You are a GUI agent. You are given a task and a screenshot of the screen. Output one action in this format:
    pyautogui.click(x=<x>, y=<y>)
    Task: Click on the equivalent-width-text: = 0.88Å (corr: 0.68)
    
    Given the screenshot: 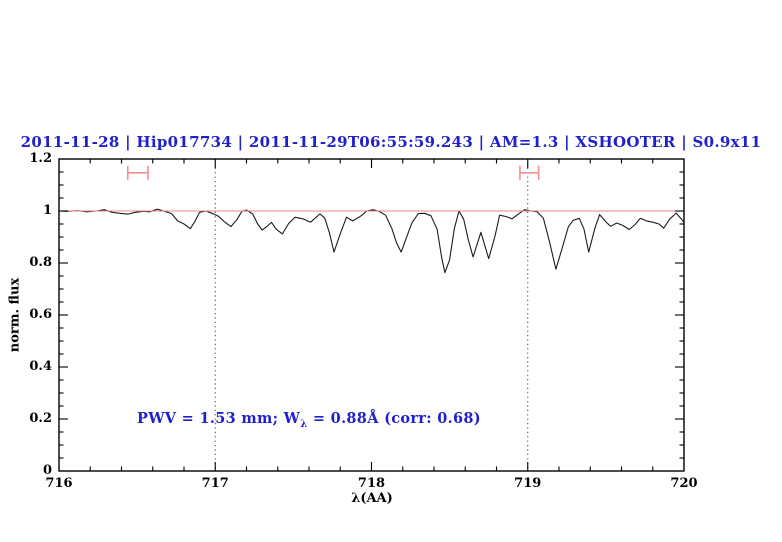 What is the action you would take?
    pyautogui.click(x=394, y=418)
    